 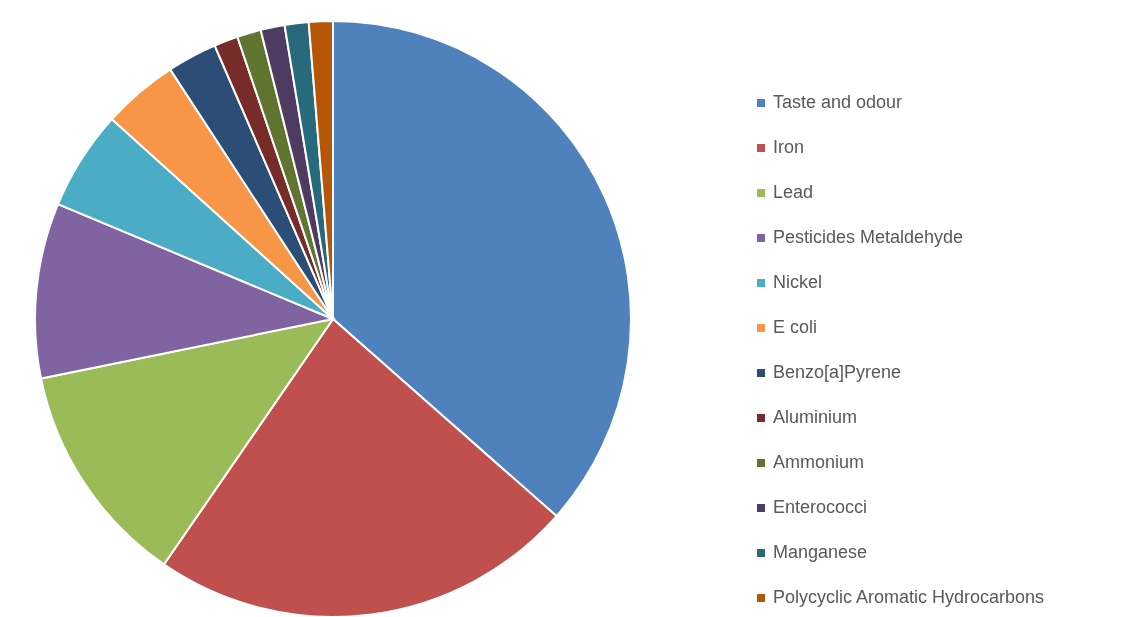 What do you see at coordinates (789, 147) in the screenshot?
I see `legend-label: Iron` at bounding box center [789, 147].